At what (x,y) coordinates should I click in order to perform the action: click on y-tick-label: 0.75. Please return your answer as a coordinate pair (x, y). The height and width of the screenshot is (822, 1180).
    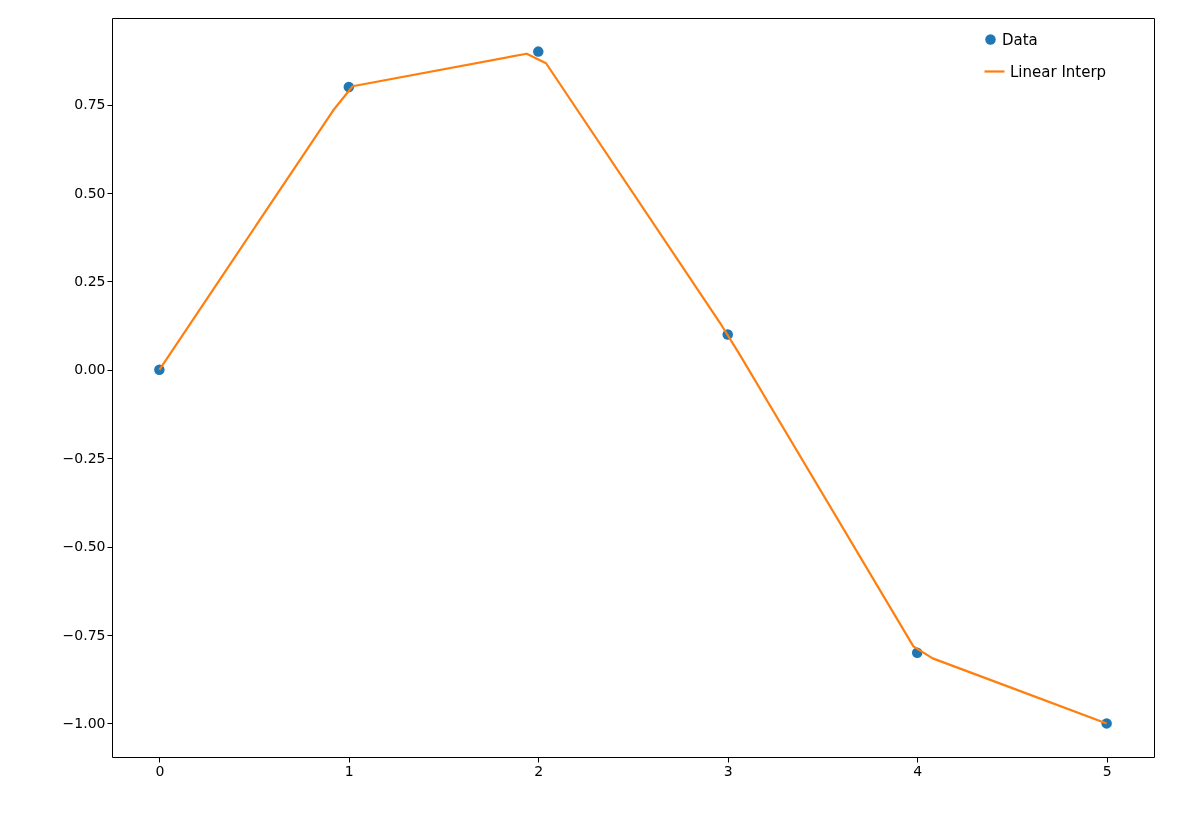
    Looking at the image, I should click on (90, 104).